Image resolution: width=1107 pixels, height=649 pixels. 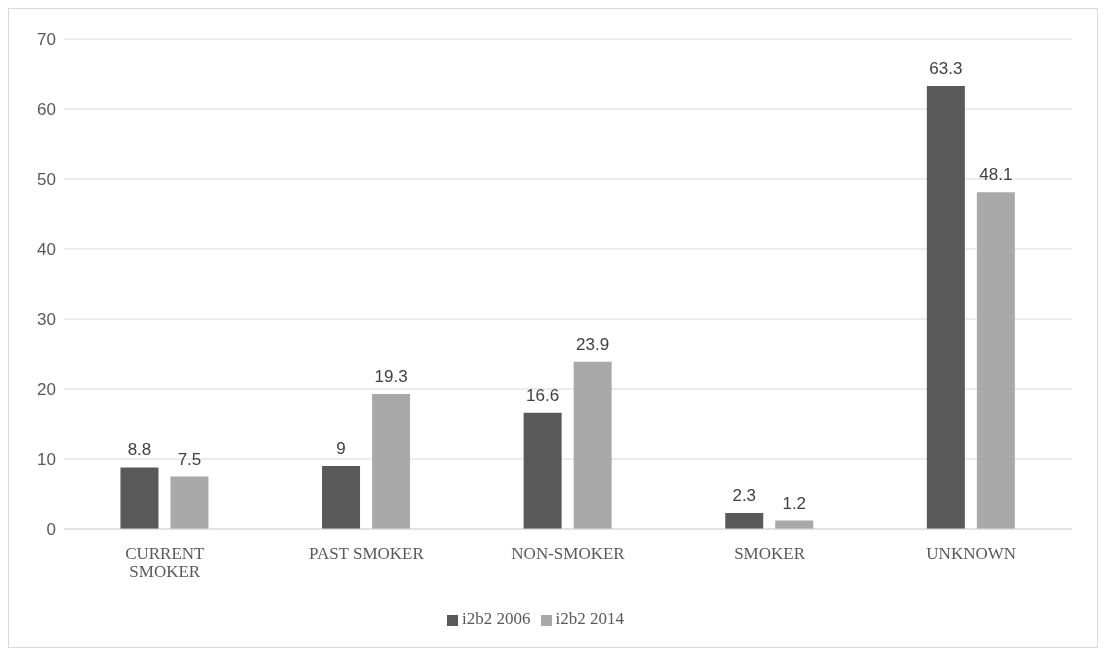 What do you see at coordinates (46, 40) in the screenshot?
I see `y-tick-label: 70` at bounding box center [46, 40].